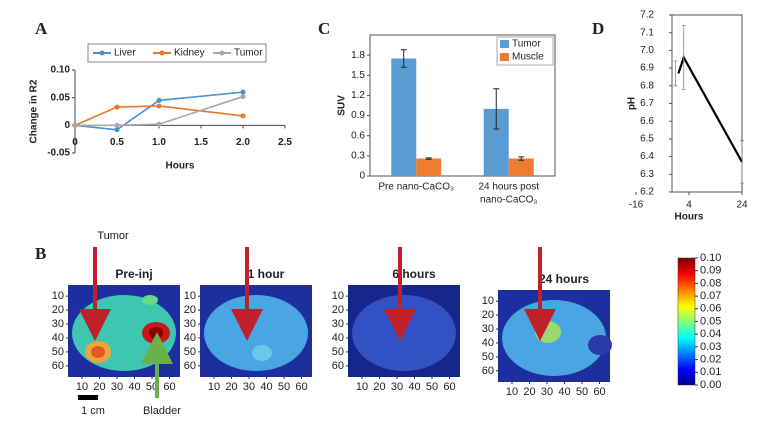 This screenshot has height=431, width=765. What do you see at coordinates (133, 274) in the screenshot?
I see `image-title: Pre-inj` at bounding box center [133, 274].